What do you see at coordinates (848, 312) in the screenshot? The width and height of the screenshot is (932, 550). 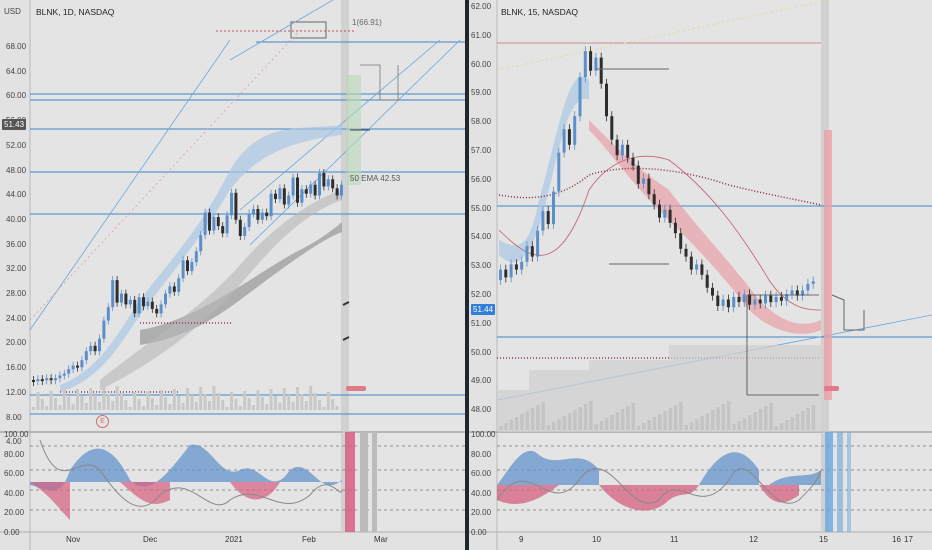 I see `projection-steps` at bounding box center [848, 312].